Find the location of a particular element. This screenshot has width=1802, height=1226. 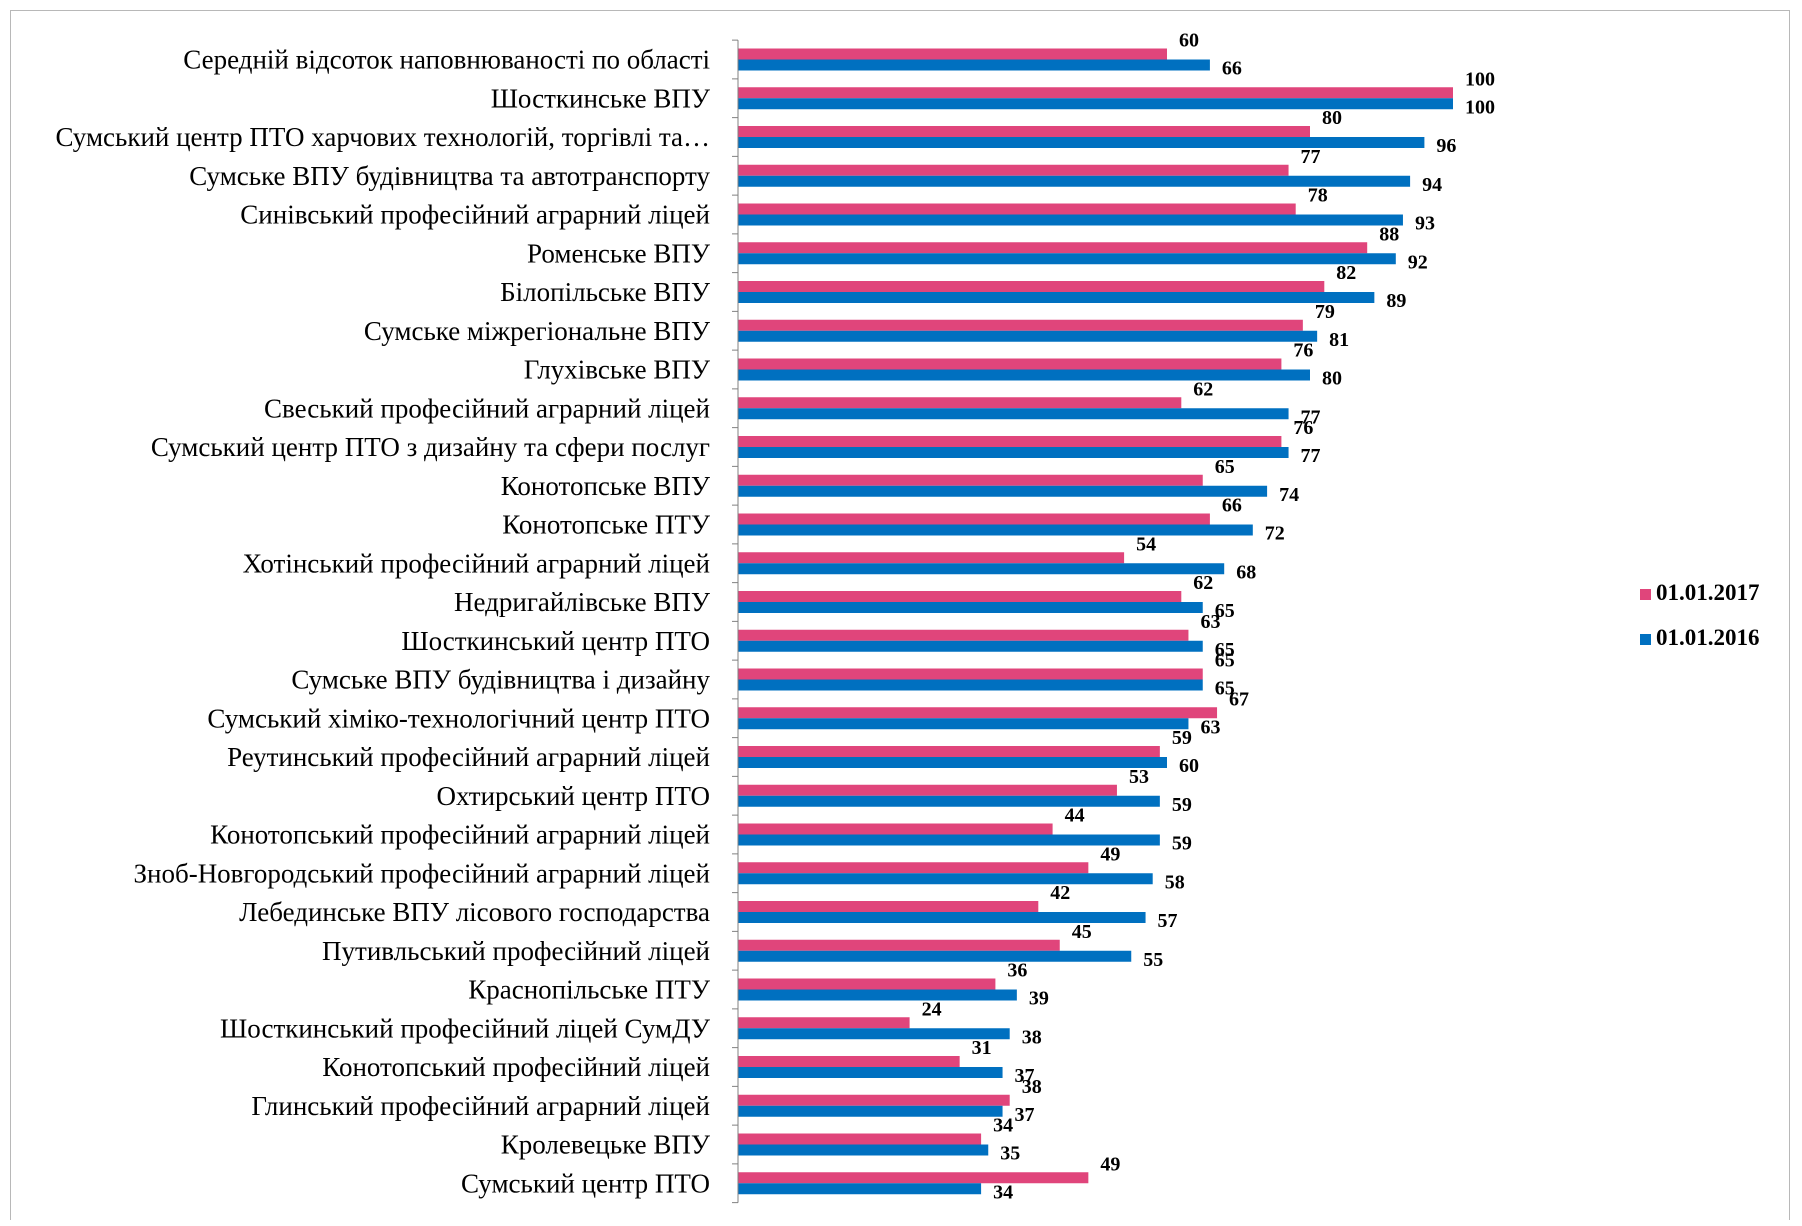

category-label: Глинський професійний аграрний ліцей is located at coordinates (480, 1106).